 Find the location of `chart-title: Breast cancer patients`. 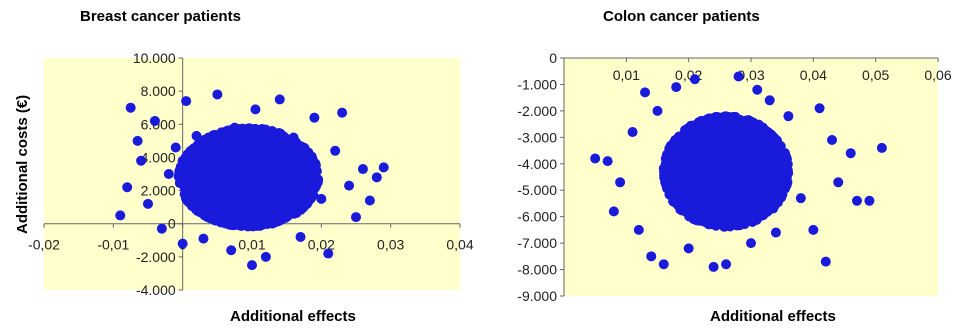

chart-title: Breast cancer patients is located at coordinates (160, 16).